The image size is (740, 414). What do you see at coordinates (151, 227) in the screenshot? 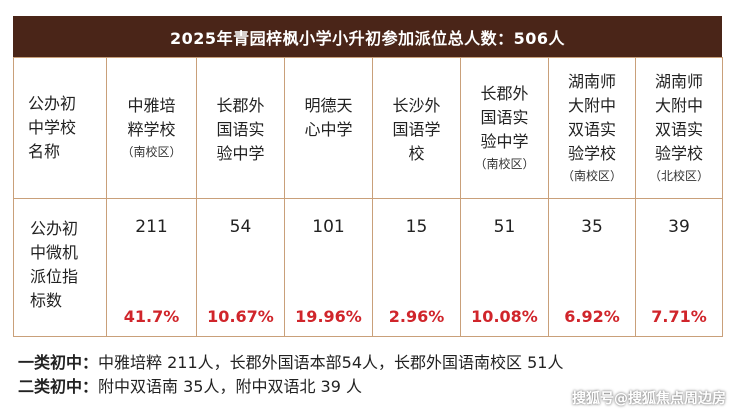
I see `quota-count: 211` at bounding box center [151, 227].